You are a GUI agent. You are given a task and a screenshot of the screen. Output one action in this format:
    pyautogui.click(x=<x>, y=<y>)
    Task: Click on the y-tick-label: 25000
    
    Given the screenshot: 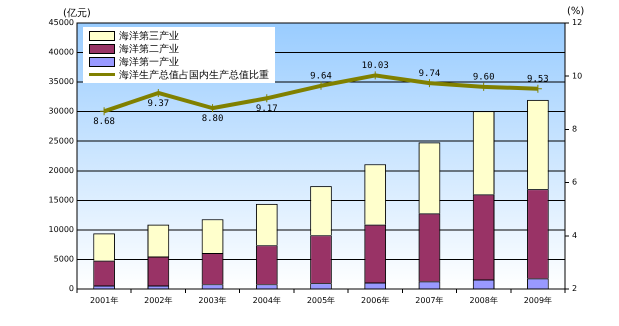 What is the action you would take?
    pyautogui.click(x=61, y=141)
    